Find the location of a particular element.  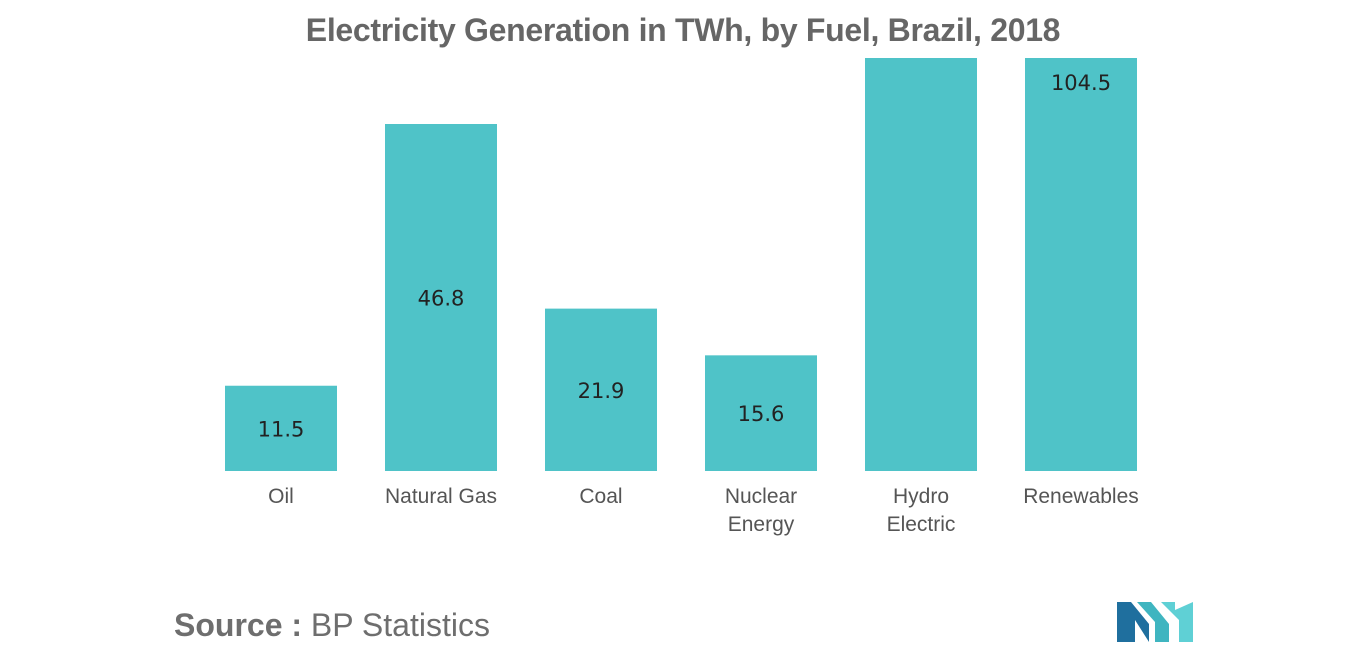

x-tick-label: Oil is located at coordinates (281, 496).